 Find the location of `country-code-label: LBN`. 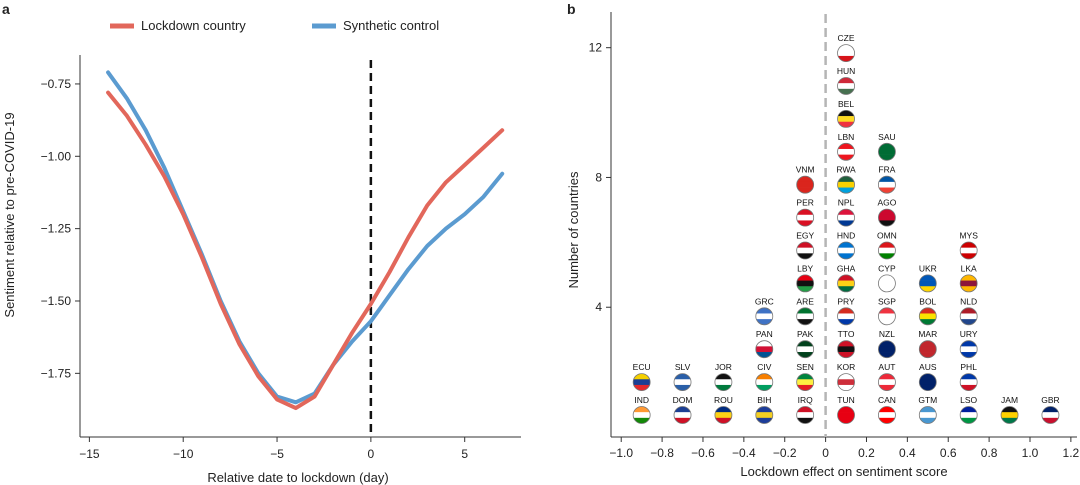

country-code-label: LBN is located at coordinates (846, 137).